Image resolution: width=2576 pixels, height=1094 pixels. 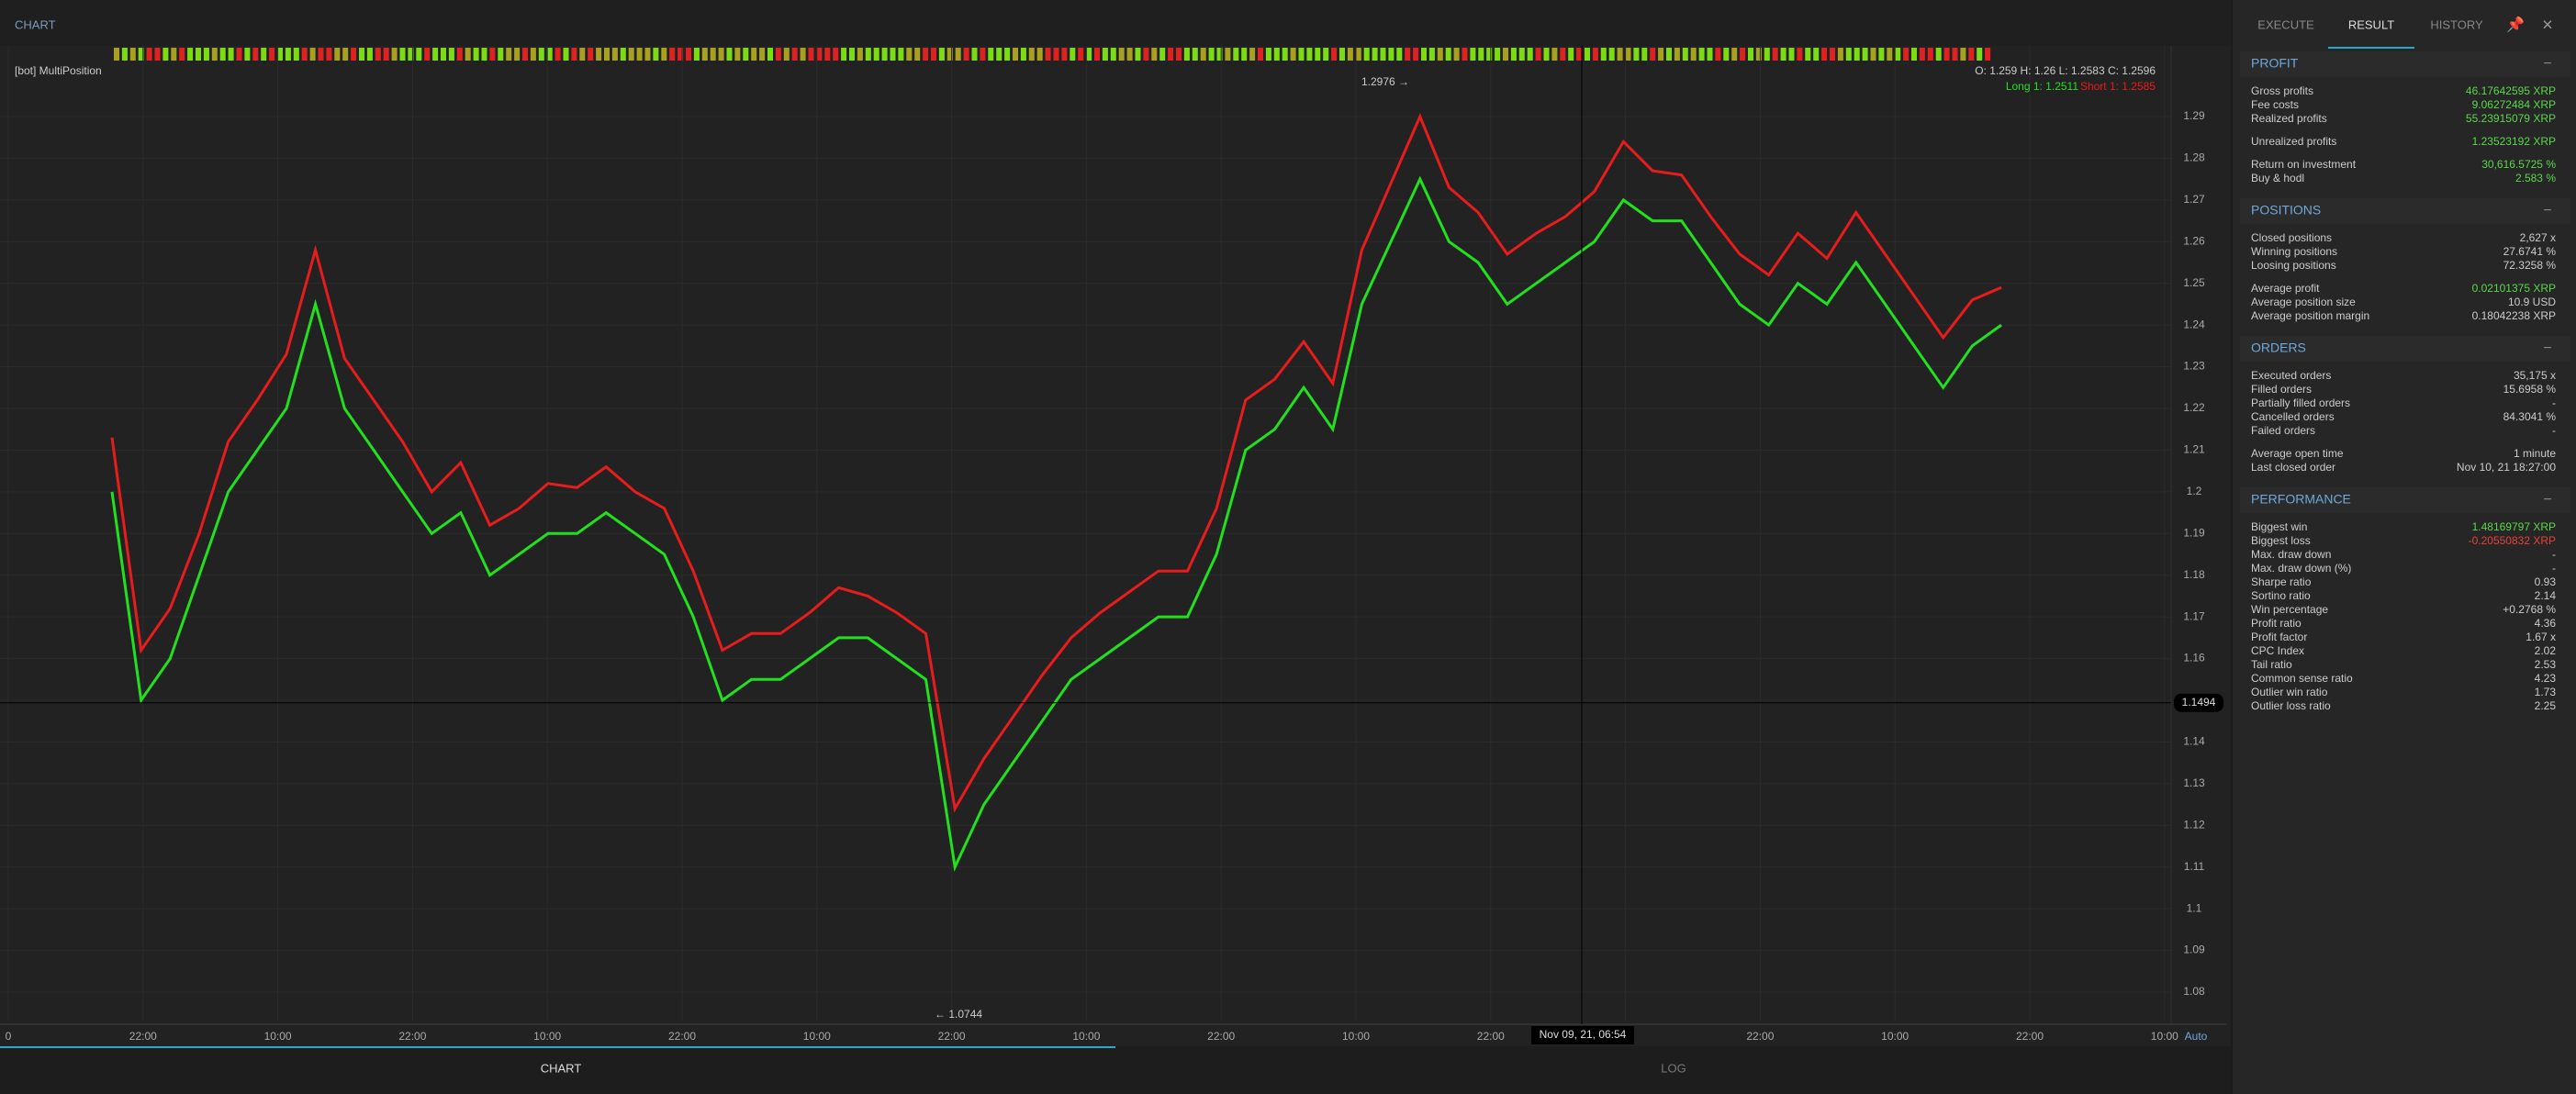 I want to click on metric-value: 2.53, so click(x=2546, y=664).